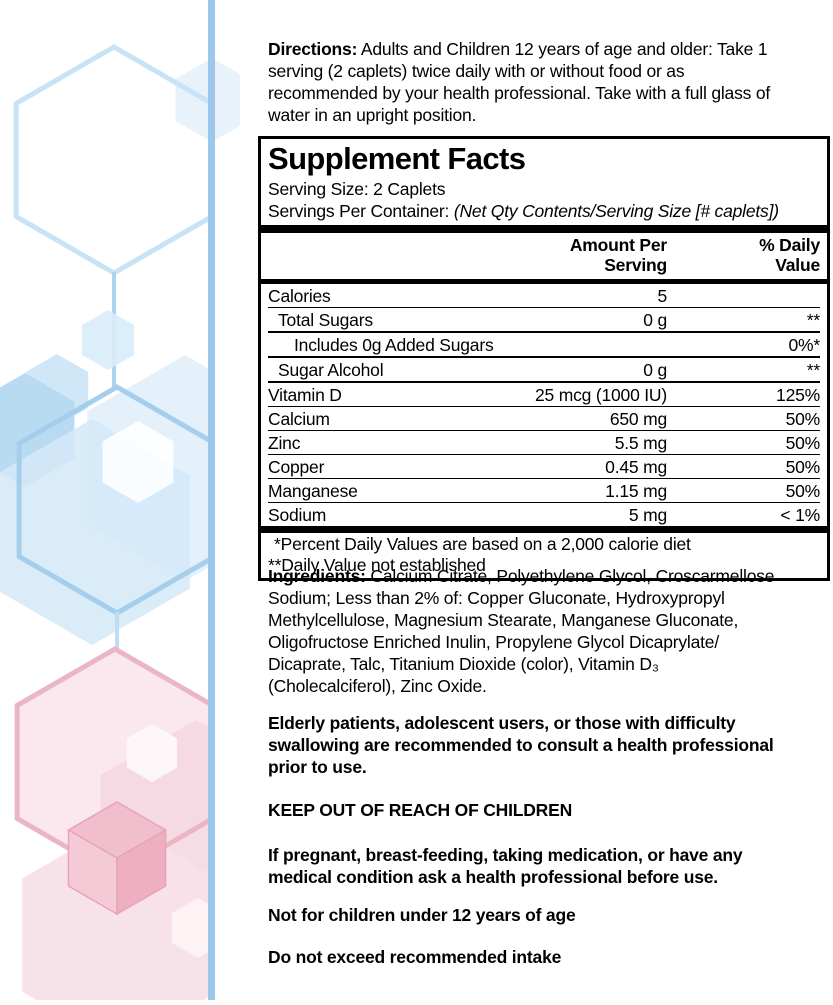 This screenshot has width=833, height=1005. I want to click on nutrient-amount: 0.45 mg, so click(636, 466).